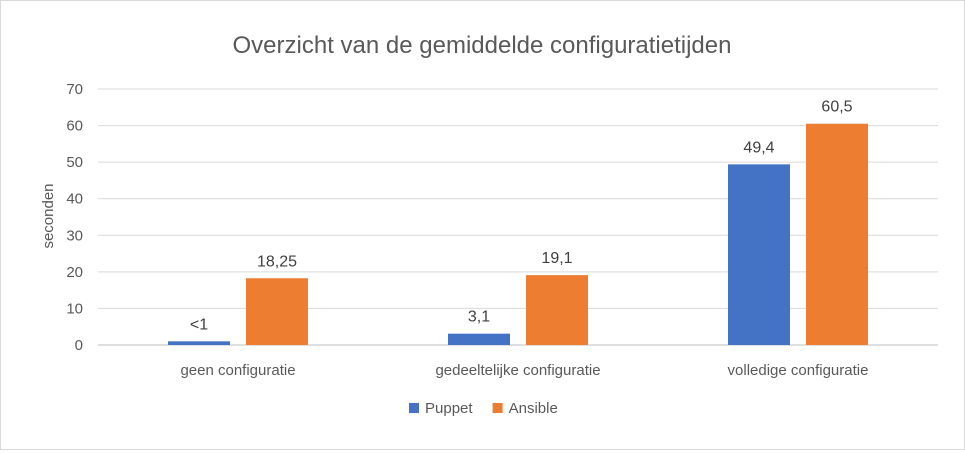 The width and height of the screenshot is (965, 454). I want to click on legend-swatch-puppet, so click(414, 408).